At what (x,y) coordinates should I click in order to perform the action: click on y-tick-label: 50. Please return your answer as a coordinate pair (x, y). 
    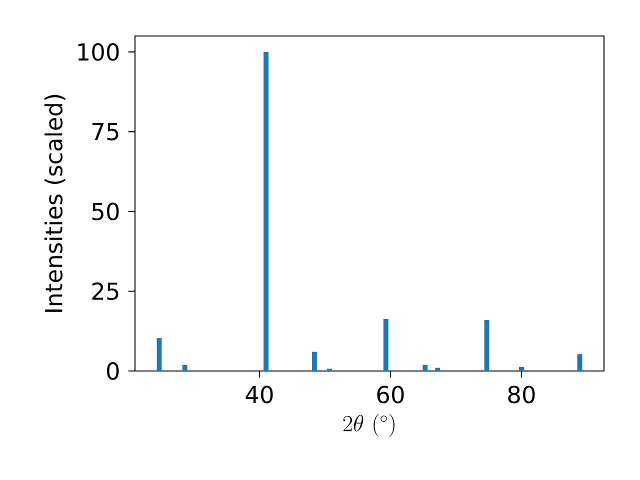
    Looking at the image, I should click on (105, 211).